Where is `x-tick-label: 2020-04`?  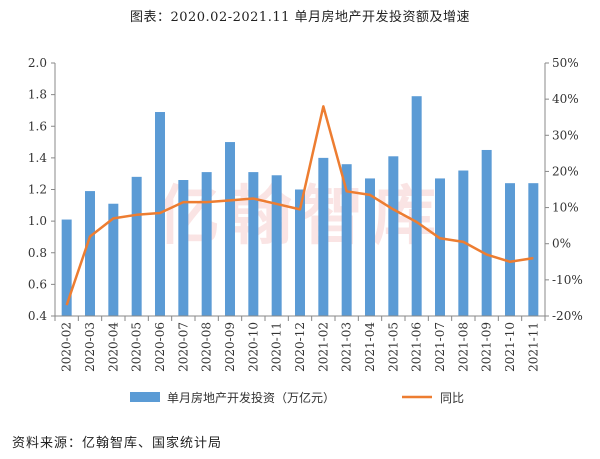
x-tick-label: 2020-04 is located at coordinates (113, 347).